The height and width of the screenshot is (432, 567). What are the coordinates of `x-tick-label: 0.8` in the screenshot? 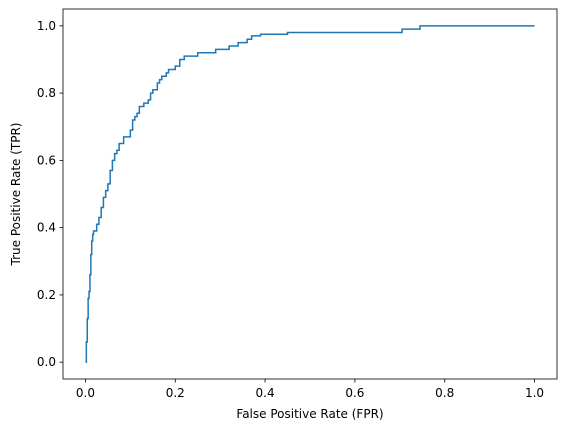 It's located at (444, 393).